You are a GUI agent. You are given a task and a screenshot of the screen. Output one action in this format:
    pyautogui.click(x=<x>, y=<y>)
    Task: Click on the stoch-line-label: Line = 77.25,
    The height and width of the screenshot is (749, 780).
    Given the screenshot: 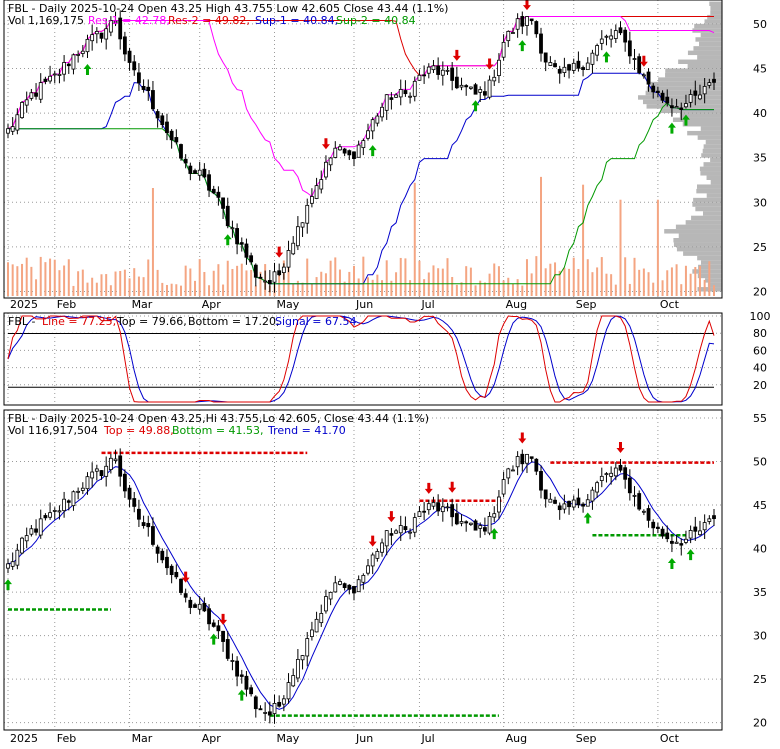 What is the action you would take?
    pyautogui.click(x=79, y=321)
    